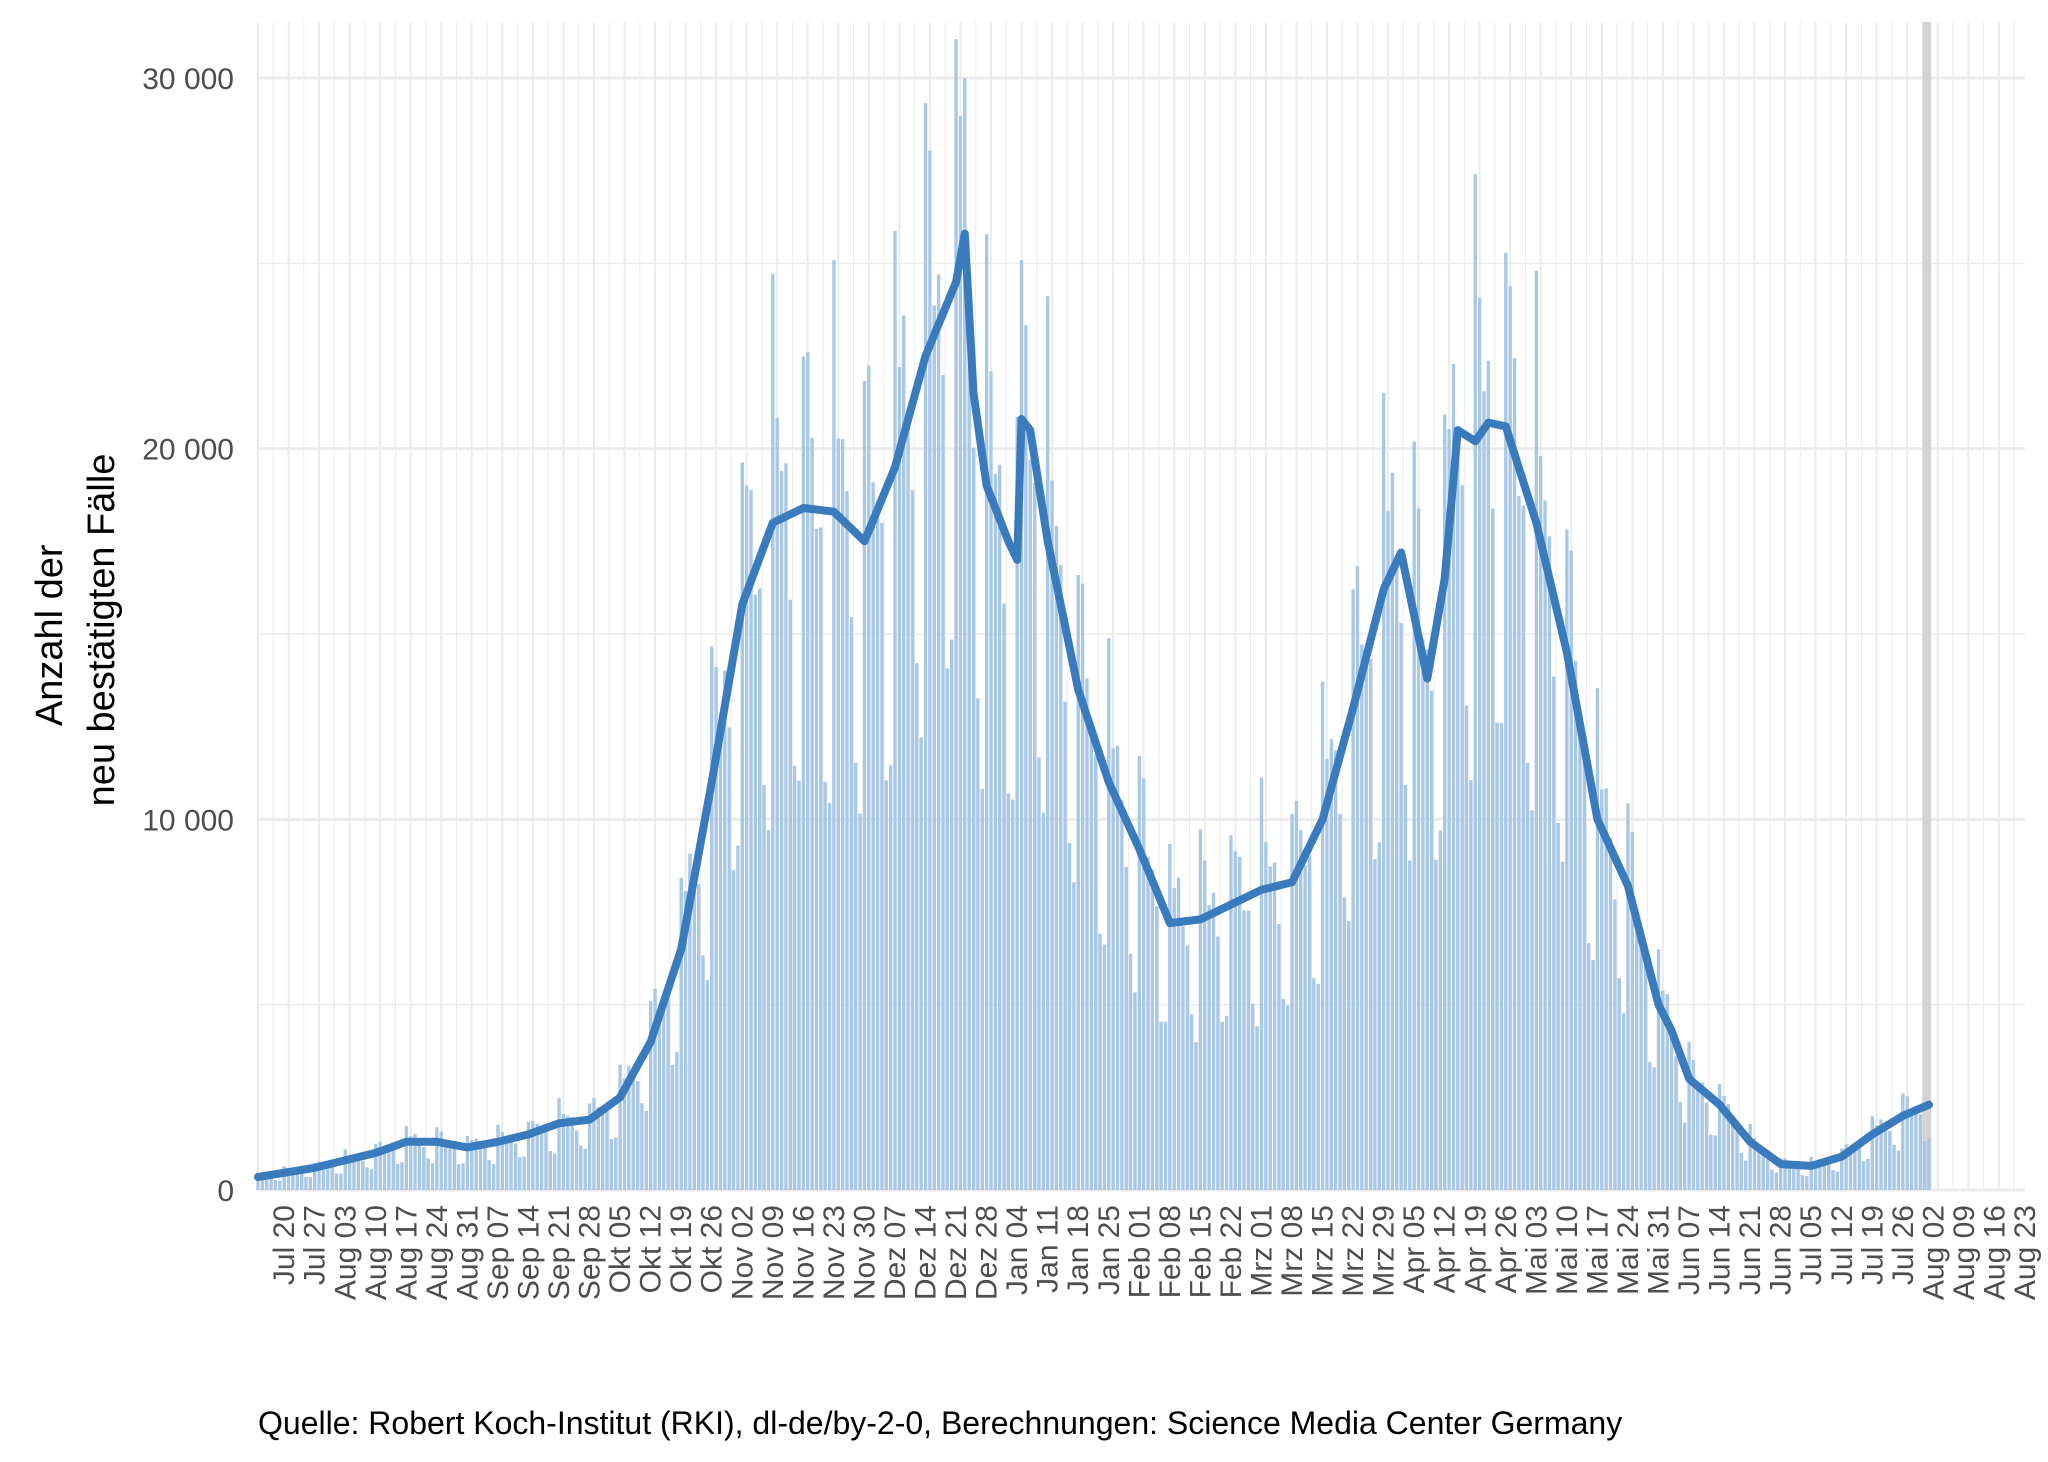 The image size is (2048, 1462). What do you see at coordinates (1536, 1250) in the screenshot?
I see `x-tick-label: Mai 03` at bounding box center [1536, 1250].